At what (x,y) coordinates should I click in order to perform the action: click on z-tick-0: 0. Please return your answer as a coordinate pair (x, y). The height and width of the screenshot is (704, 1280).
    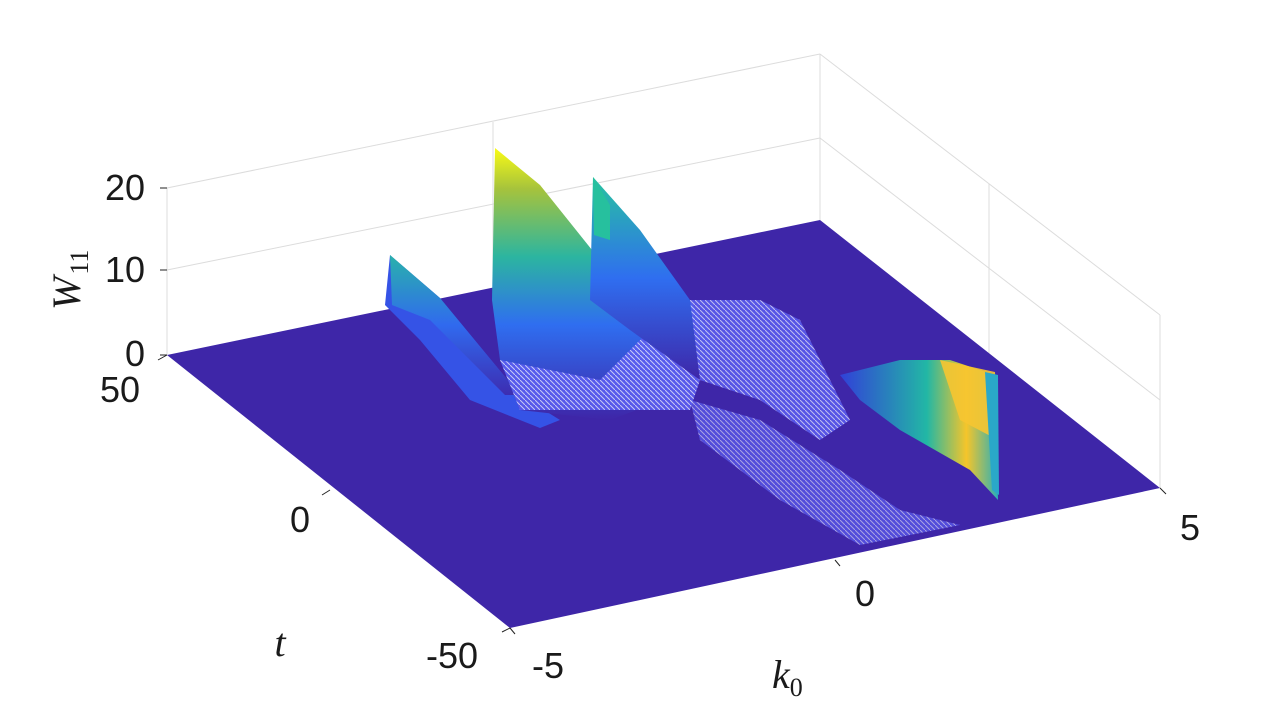
    Looking at the image, I should click on (135, 353).